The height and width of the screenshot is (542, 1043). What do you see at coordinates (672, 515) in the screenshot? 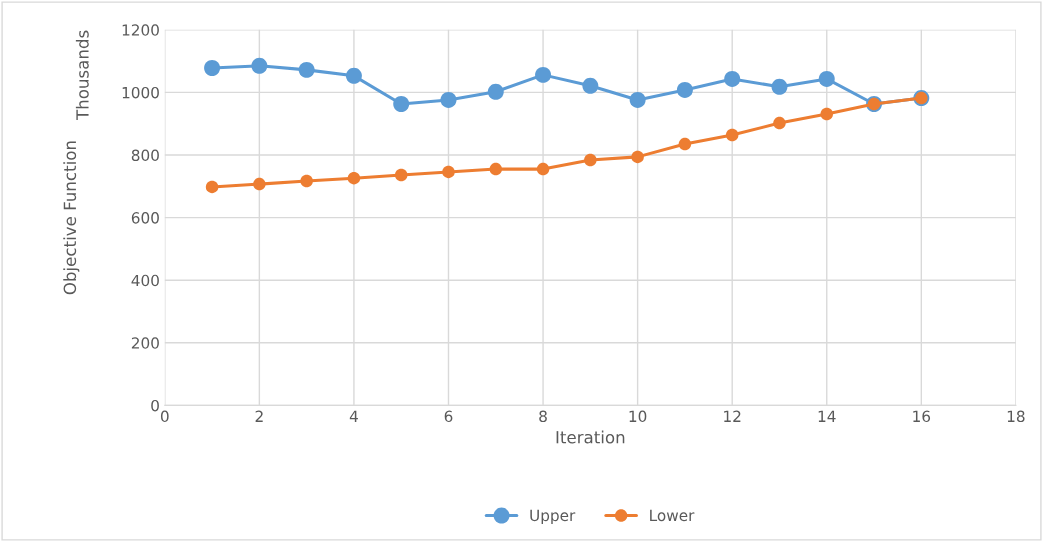
I see `legend-label: Lower` at bounding box center [672, 515].